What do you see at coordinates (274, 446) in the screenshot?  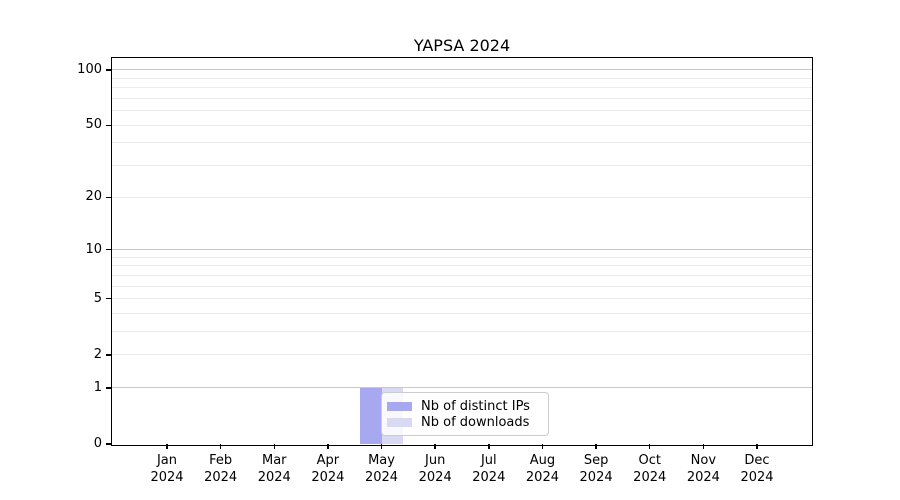 I see `x-axis-tick-mar` at bounding box center [274, 446].